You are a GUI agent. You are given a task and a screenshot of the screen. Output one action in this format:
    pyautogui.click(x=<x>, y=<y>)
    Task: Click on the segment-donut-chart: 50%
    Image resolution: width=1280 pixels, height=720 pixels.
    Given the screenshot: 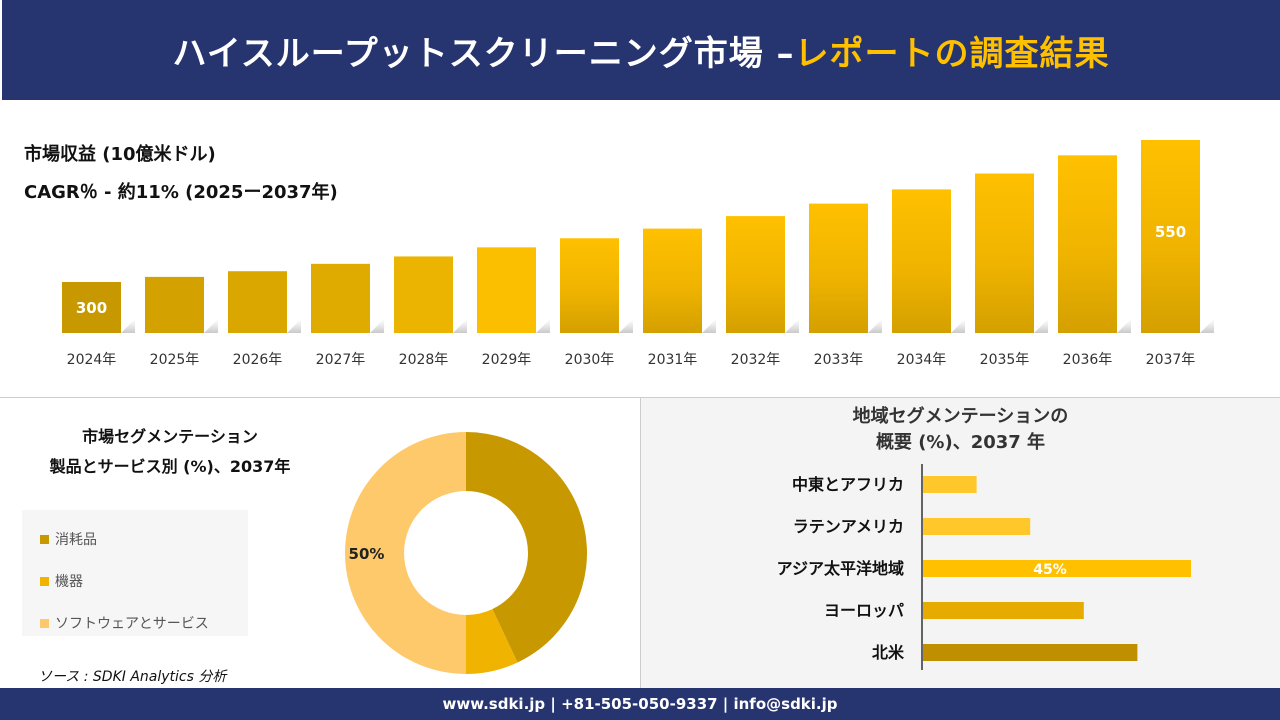 What is the action you would take?
    pyautogui.click(x=466, y=553)
    